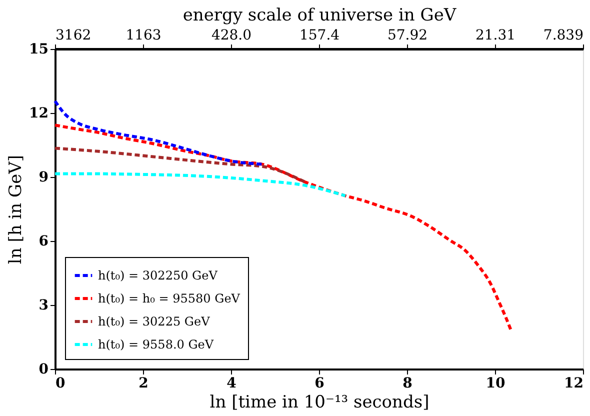 This screenshot has height=416, width=590. I want to click on x2-tick-label: 7.839, so click(563, 36).